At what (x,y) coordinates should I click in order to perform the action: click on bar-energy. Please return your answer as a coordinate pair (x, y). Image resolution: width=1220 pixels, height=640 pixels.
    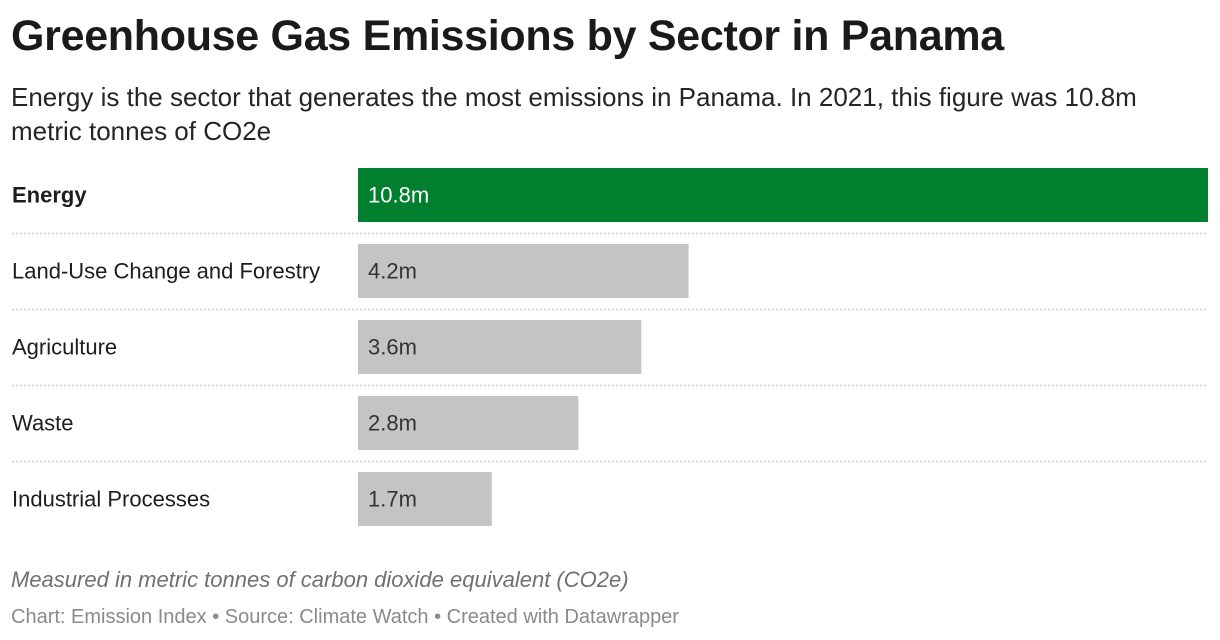
    Looking at the image, I should click on (783, 195).